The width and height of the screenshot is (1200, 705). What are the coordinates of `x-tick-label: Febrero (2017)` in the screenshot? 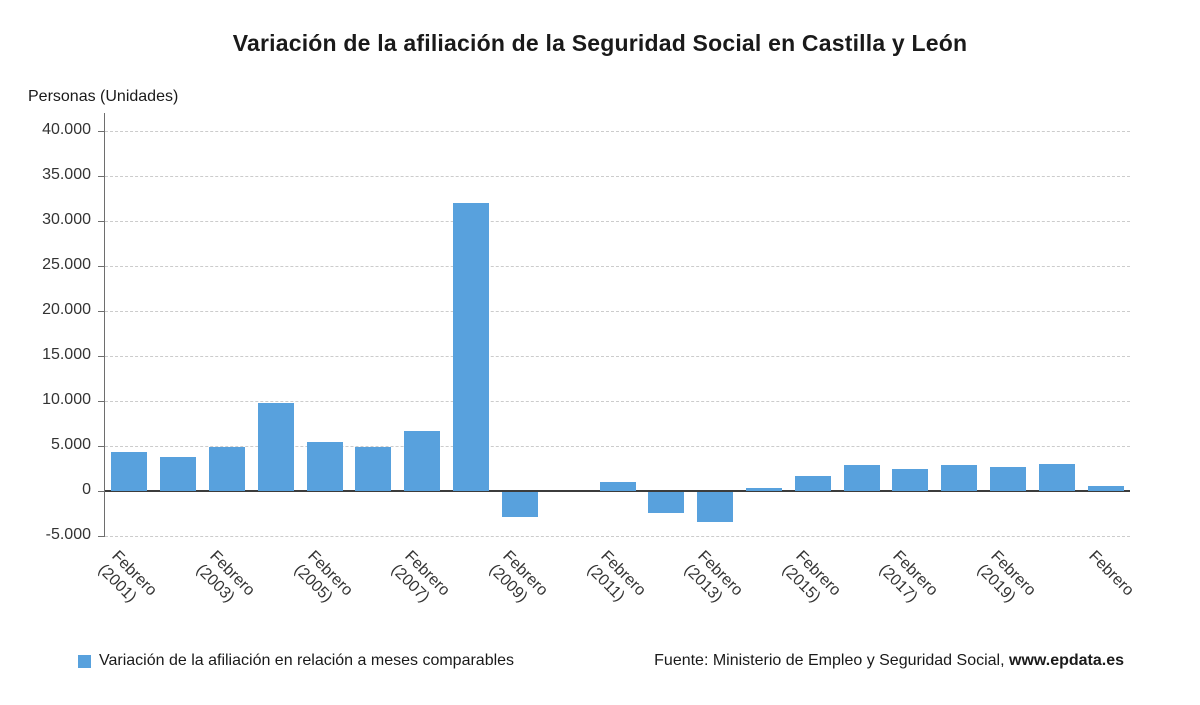 It's located at (909, 576).